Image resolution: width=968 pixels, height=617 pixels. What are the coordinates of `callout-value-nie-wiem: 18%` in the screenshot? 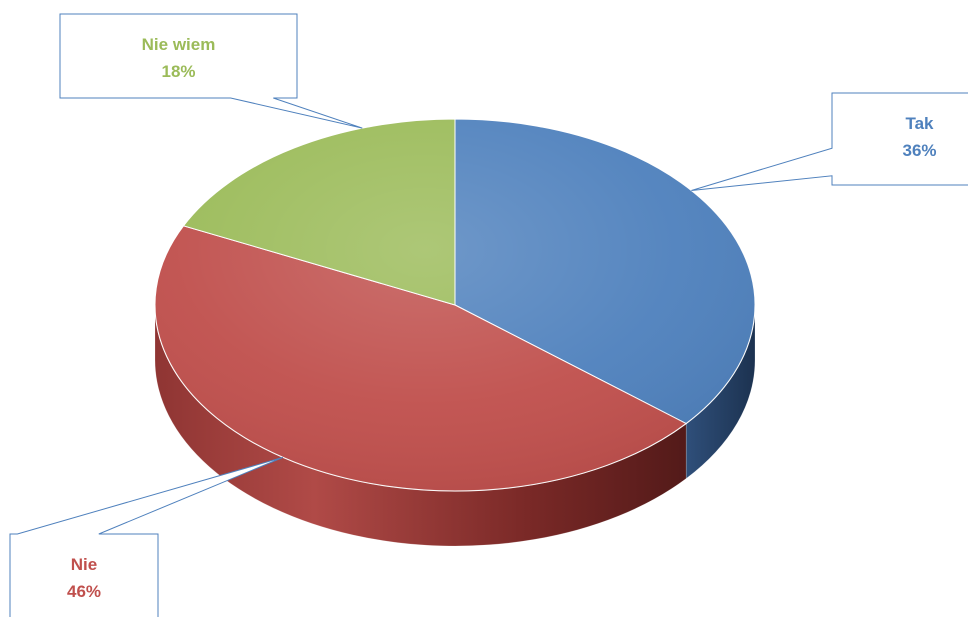 It's located at (178, 71).